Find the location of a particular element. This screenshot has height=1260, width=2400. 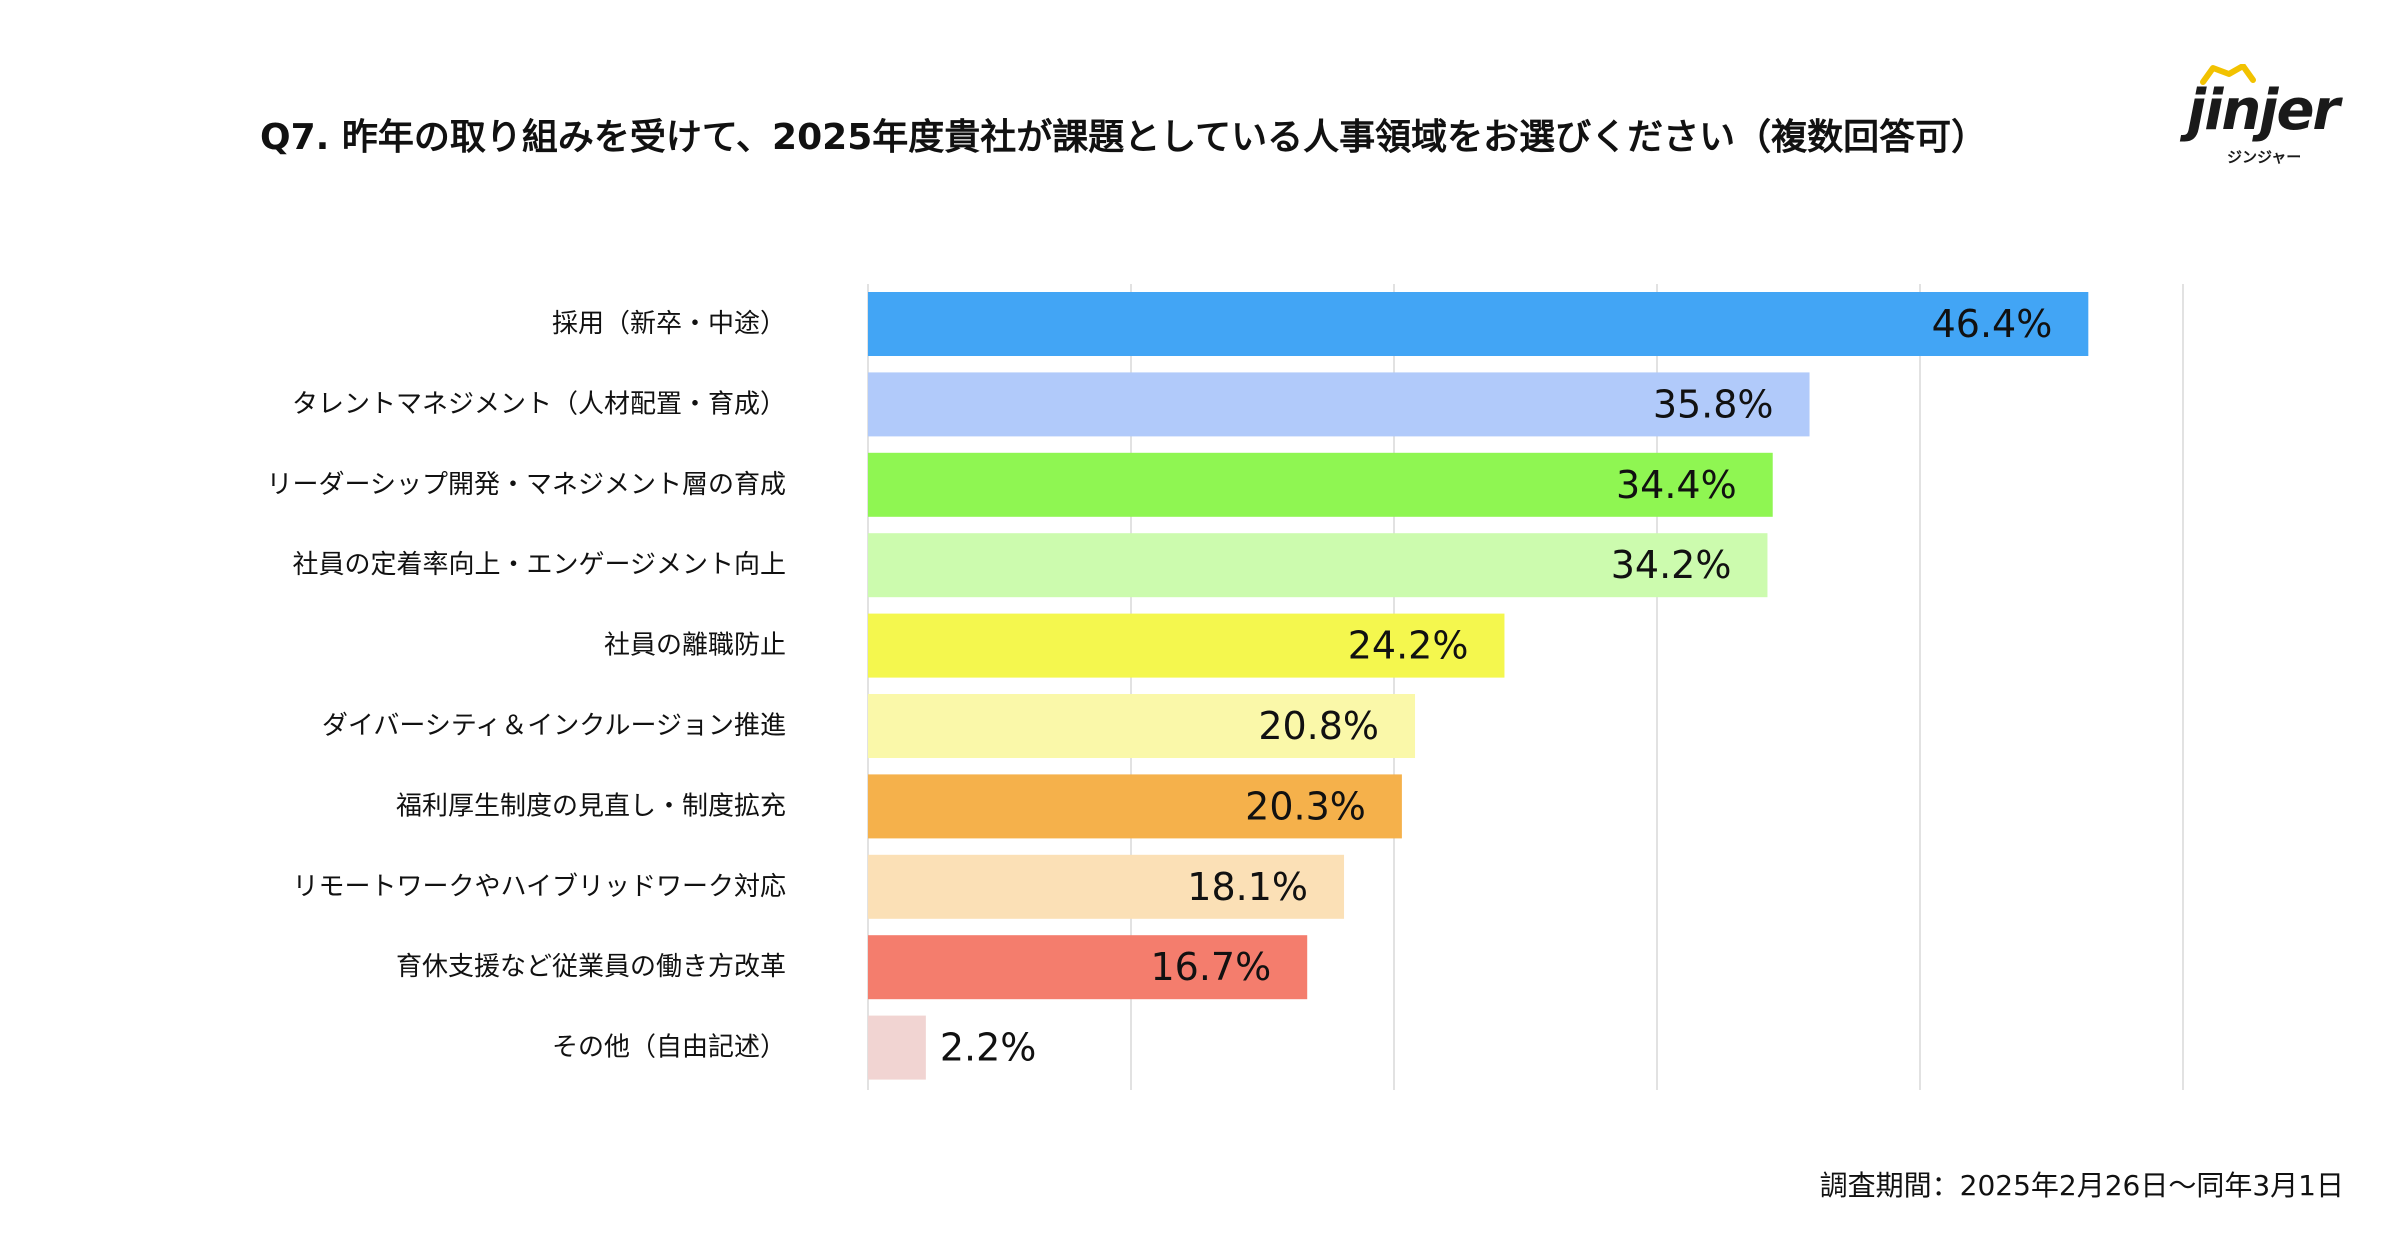

value-label: 34.4% is located at coordinates (1676, 485).